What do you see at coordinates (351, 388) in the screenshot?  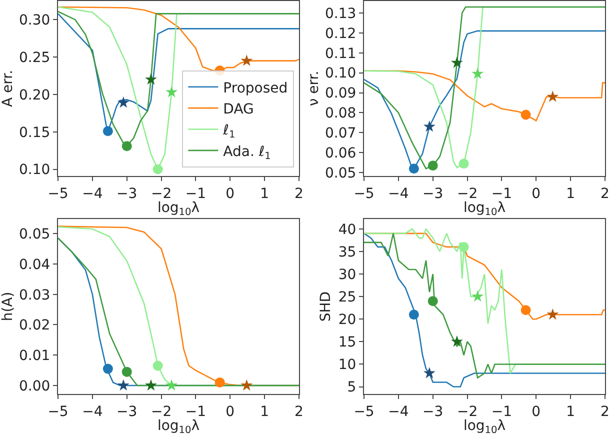 I see `y-tick-label: 5` at bounding box center [351, 388].